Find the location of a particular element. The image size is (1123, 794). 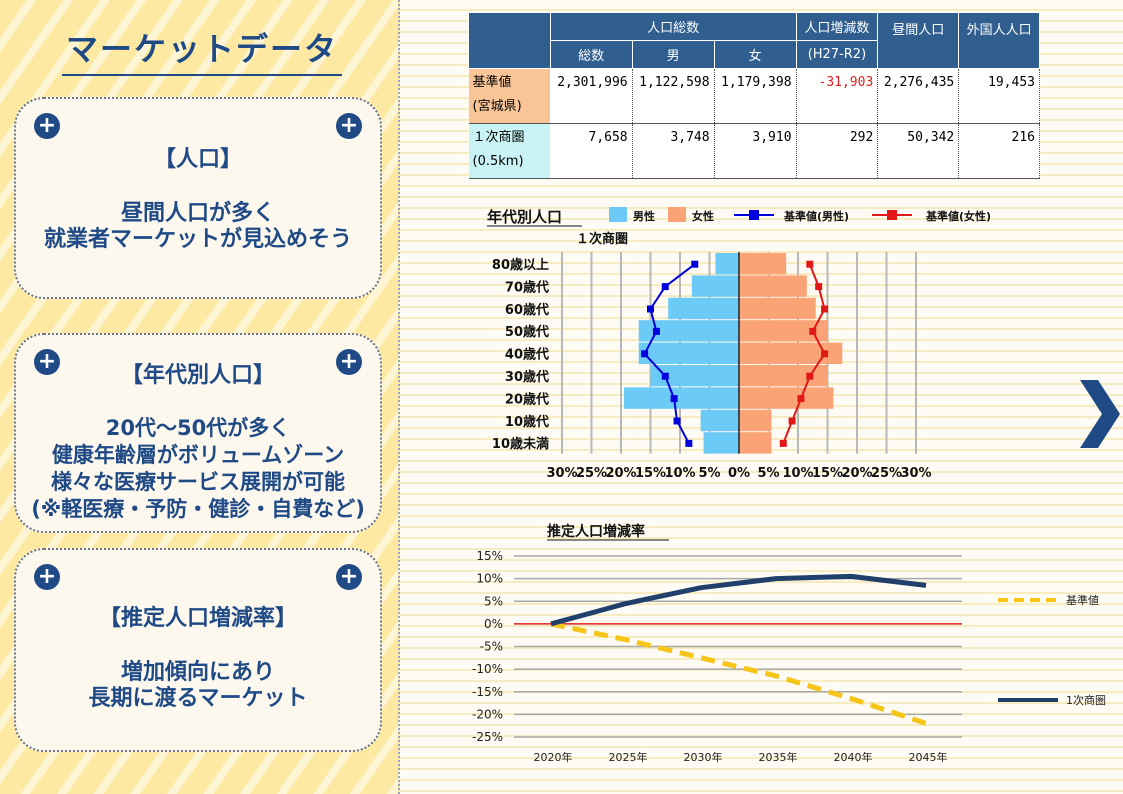

x-tick-label: 2020年 is located at coordinates (553, 757).